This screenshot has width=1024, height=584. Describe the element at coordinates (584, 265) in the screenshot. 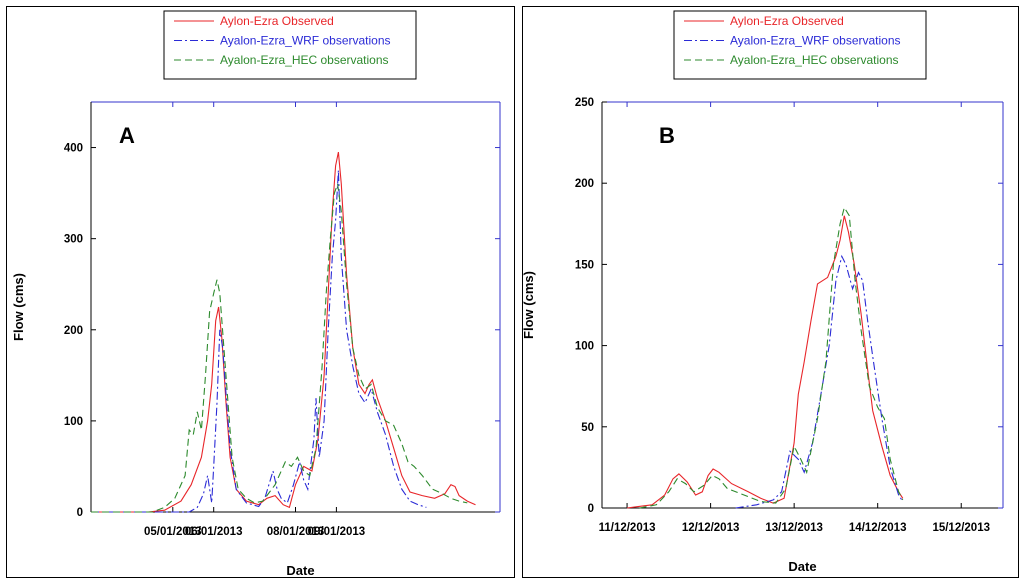

I see `y-tick-label: 150` at that location.